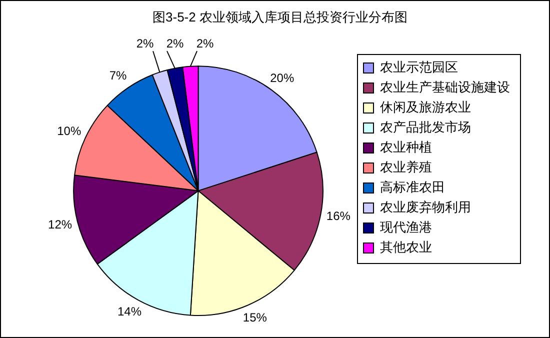  What do you see at coordinates (129, 311) in the screenshot?
I see `data-label: 14%` at bounding box center [129, 311].